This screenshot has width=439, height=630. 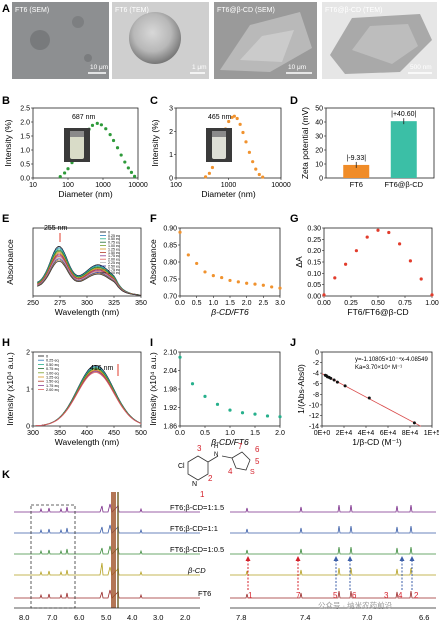 I want to click on peak-number: 2, so click(x=416, y=595).